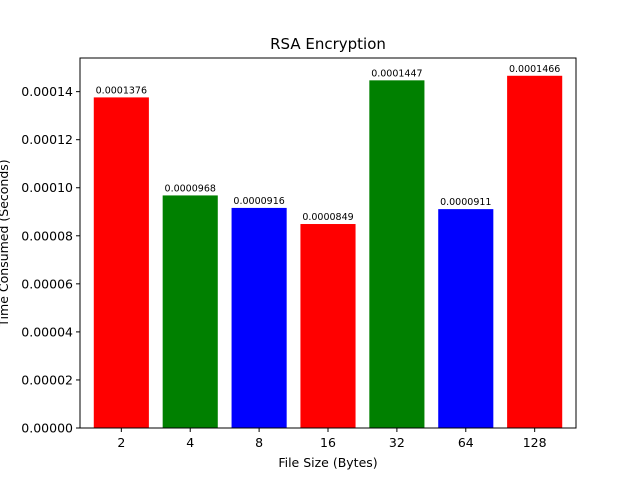  Describe the element at coordinates (328, 44) in the screenshot. I see `chart-title: RSA Encryption` at that location.